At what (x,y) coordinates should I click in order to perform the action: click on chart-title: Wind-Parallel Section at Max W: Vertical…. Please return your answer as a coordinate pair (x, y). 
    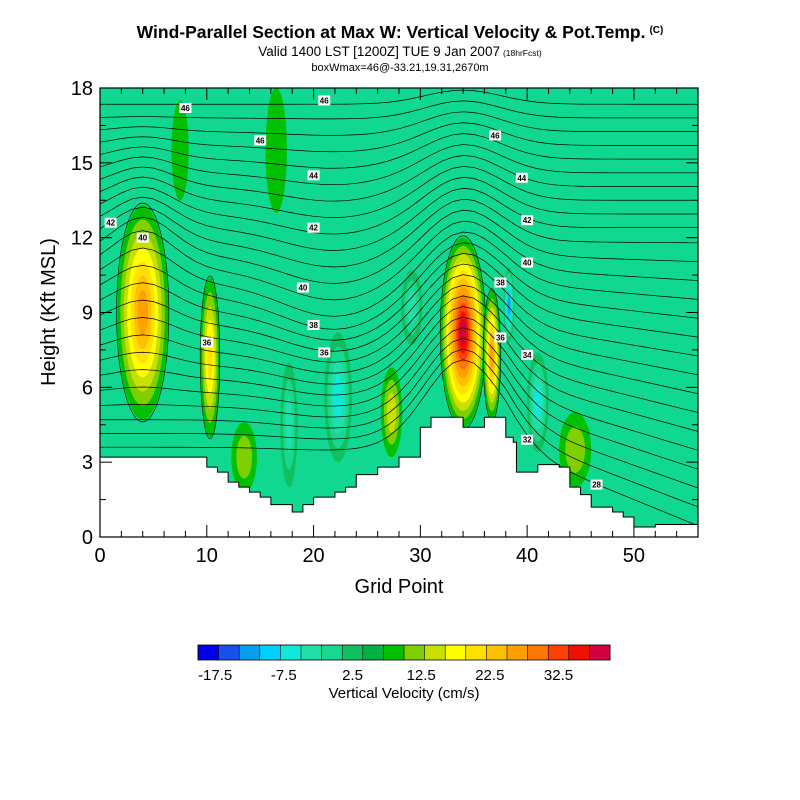
    Looking at the image, I should click on (400, 32).